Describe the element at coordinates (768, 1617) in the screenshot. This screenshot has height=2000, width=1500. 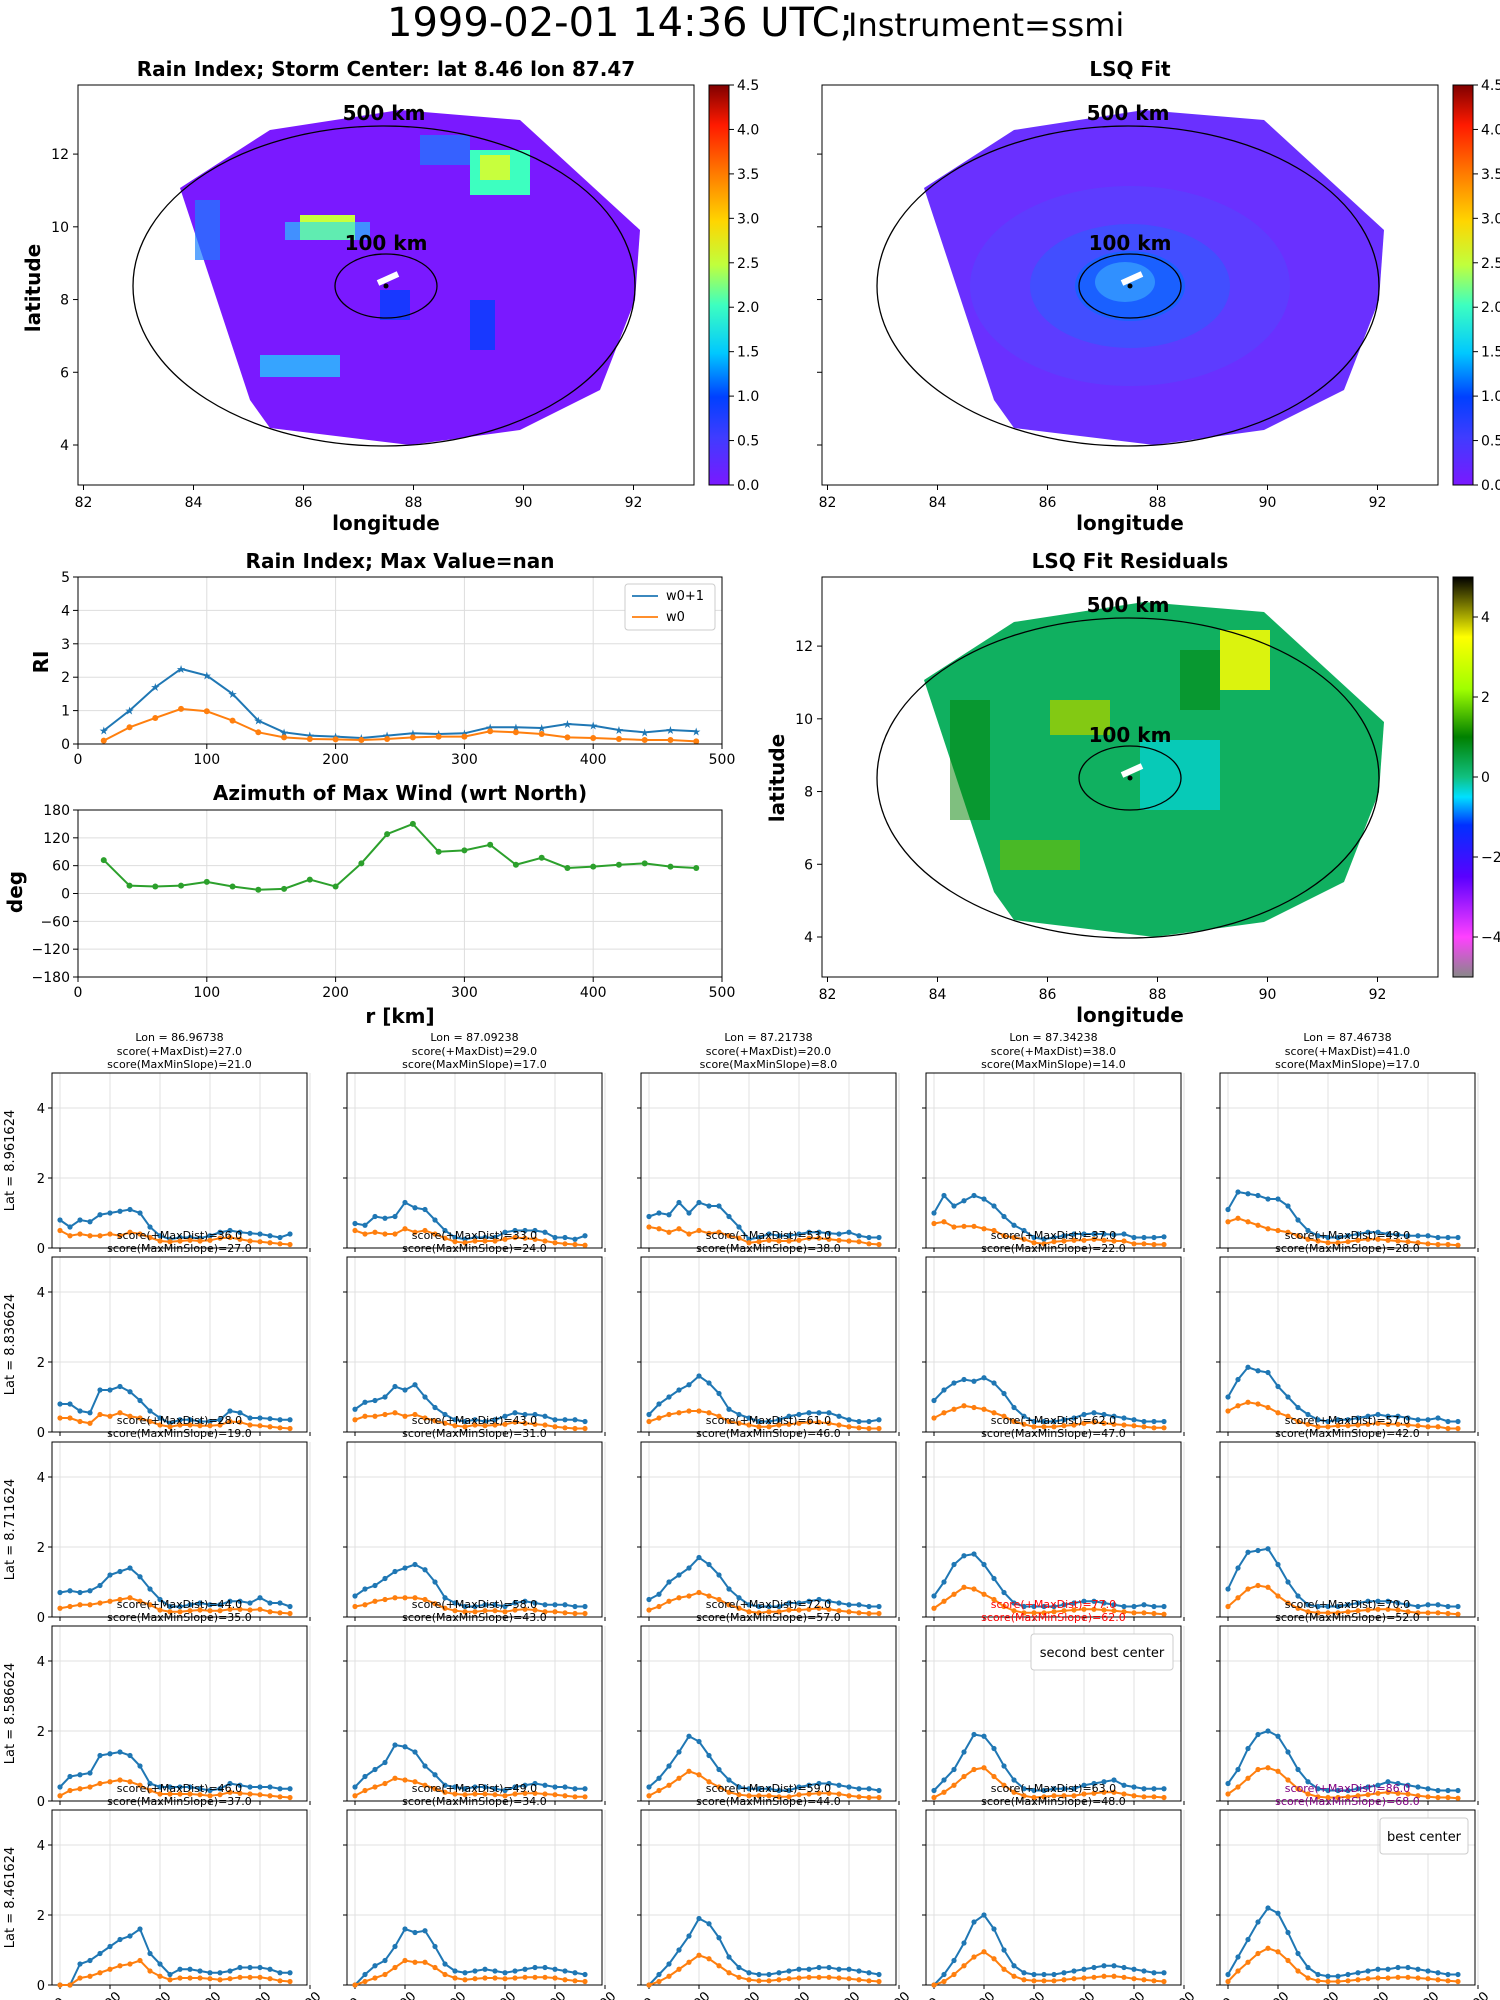
I see `grid-score-maxminslope: score(MaxMinSlope)=57.0` at that location.